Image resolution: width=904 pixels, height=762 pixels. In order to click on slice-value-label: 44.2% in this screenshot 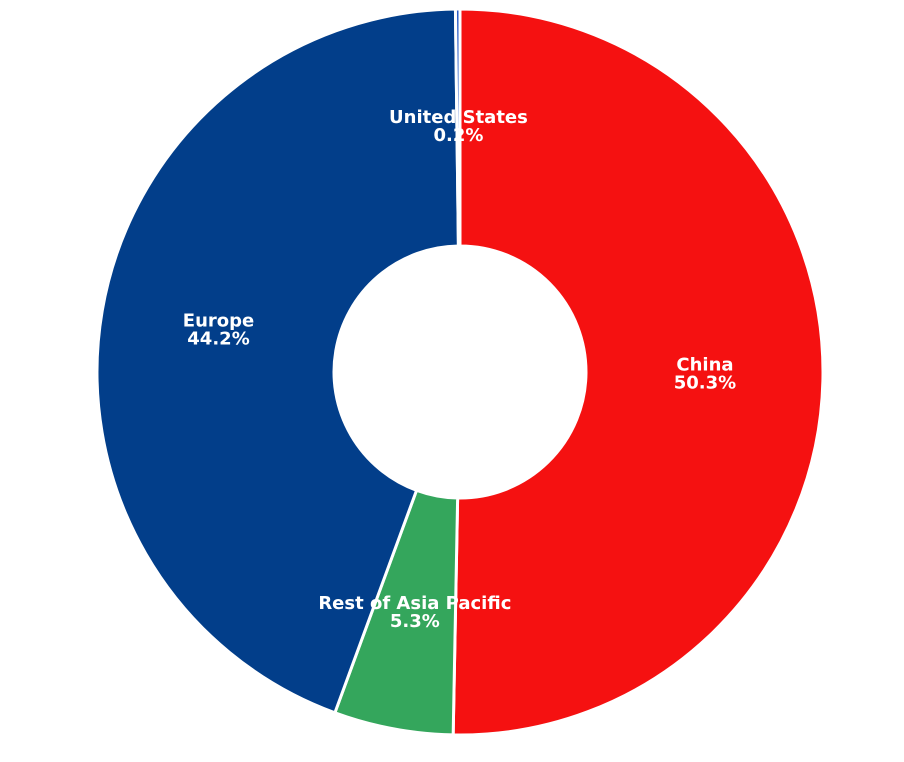, I will do `click(218, 339)`.